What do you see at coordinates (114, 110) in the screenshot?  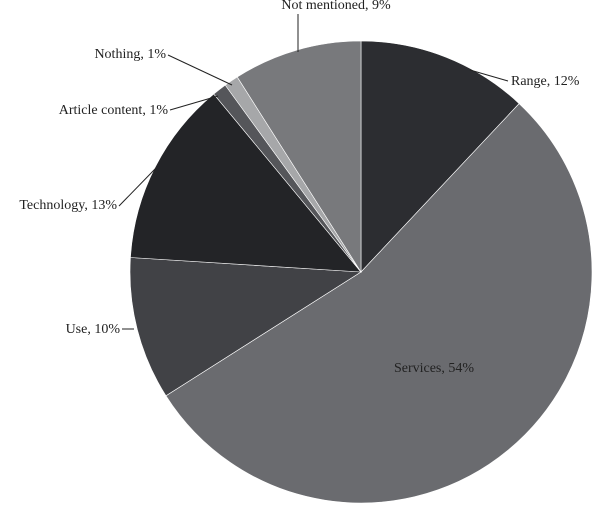 I see `slice-label: Article content, 1%` at bounding box center [114, 110].